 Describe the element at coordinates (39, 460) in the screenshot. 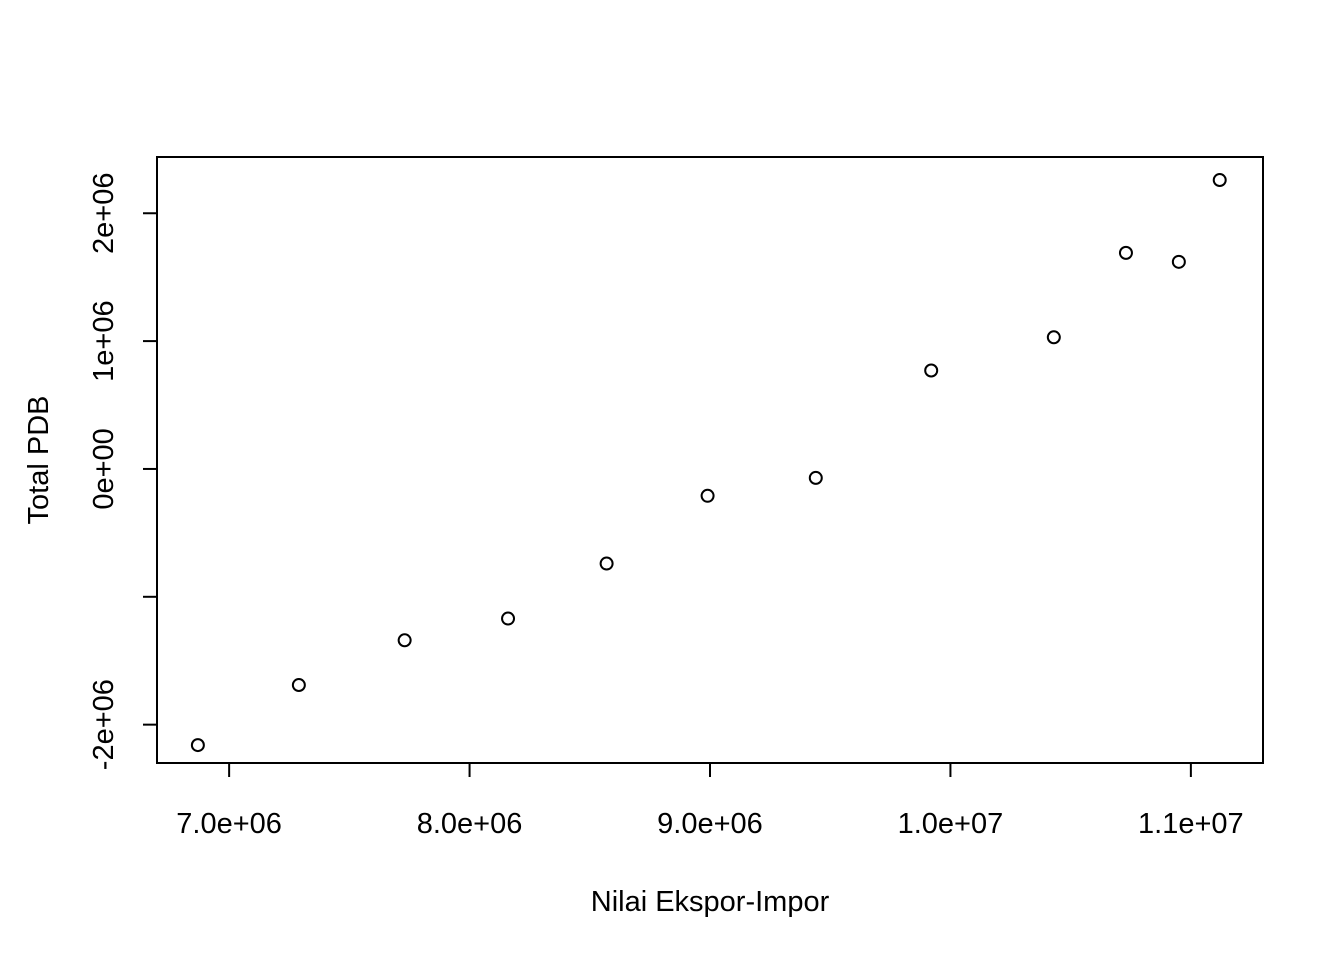

I see `y-axis-label: Total PDB` at that location.